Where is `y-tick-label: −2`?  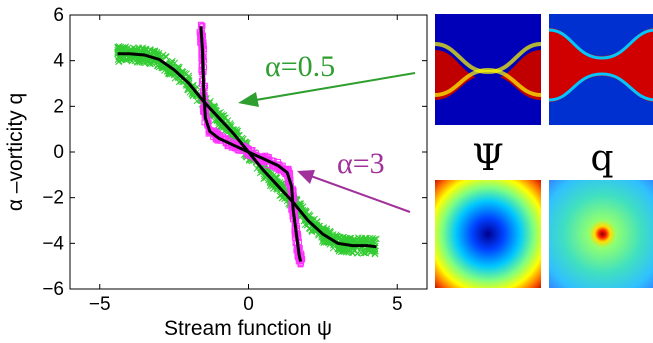
y-tick-label: −2 is located at coordinates (53, 198).